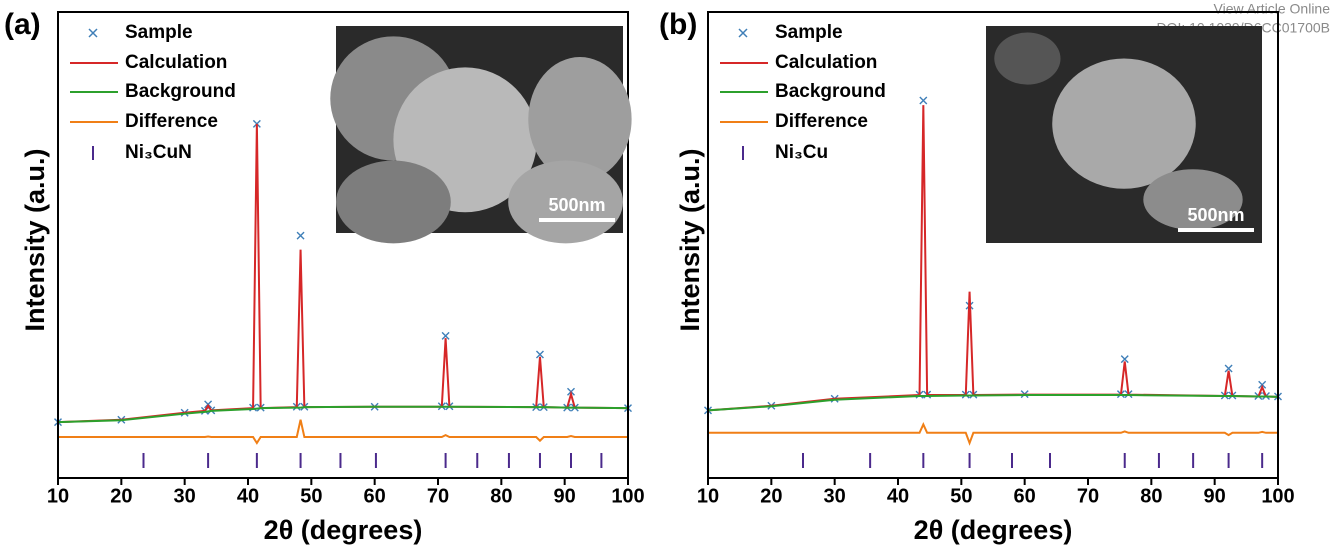 Image resolution: width=1335 pixels, height=550 pixels. I want to click on panel-label: (b), so click(678, 24).